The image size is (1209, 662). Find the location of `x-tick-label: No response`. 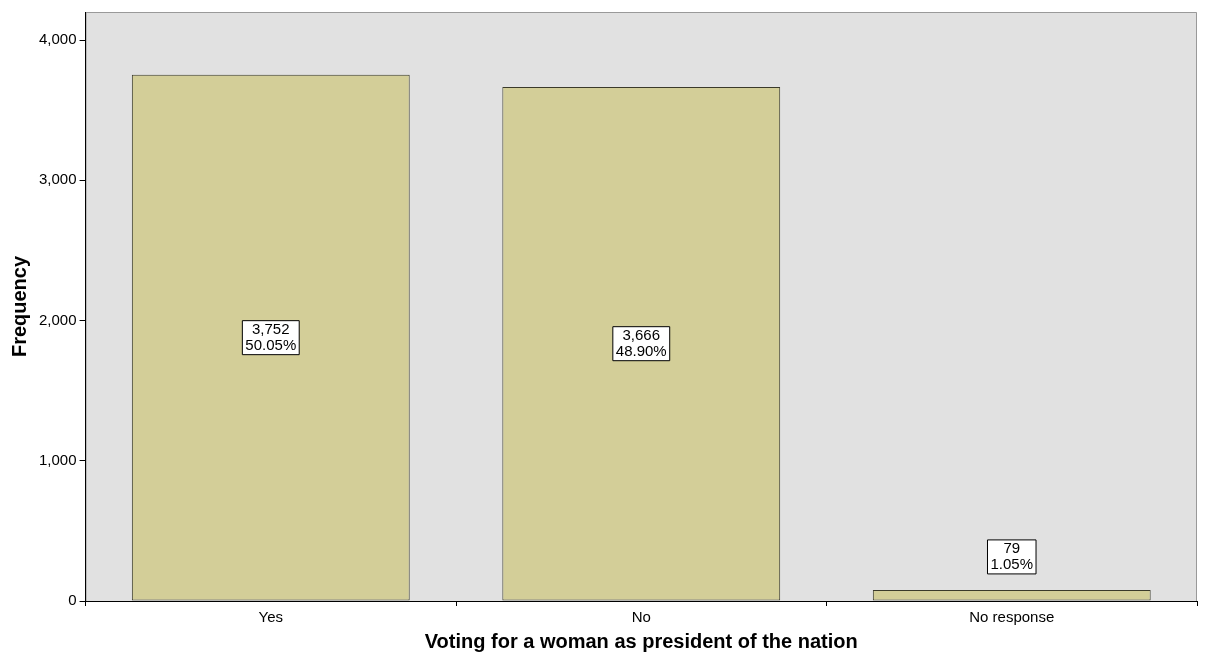

x-tick-label: No response is located at coordinates (1012, 617).